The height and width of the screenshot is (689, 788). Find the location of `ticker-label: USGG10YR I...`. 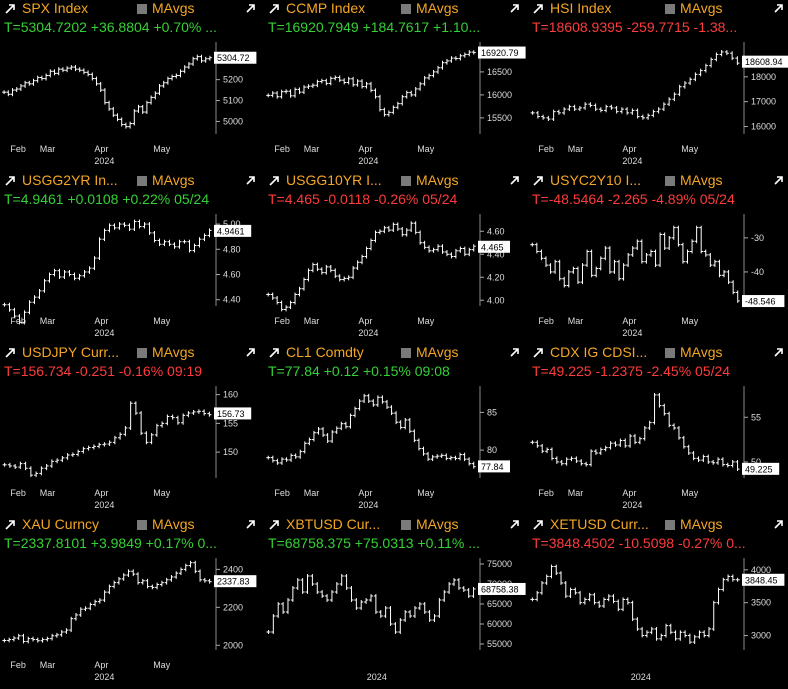

ticker-label: USGG10YR I... is located at coordinates (334, 180).